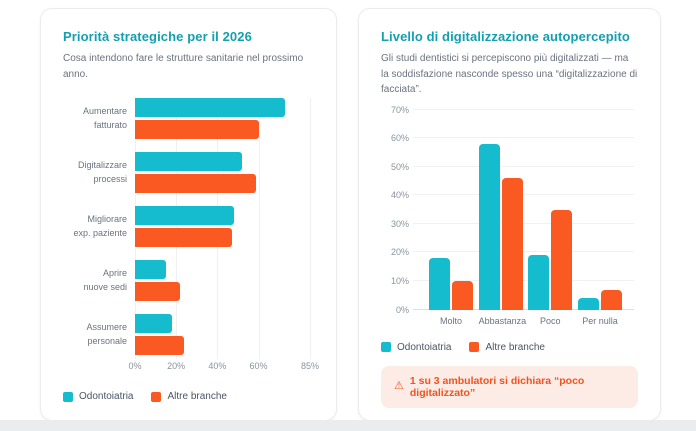  Describe the element at coordinates (258, 366) in the screenshot. I see `x-tick-60: 60%` at that location.